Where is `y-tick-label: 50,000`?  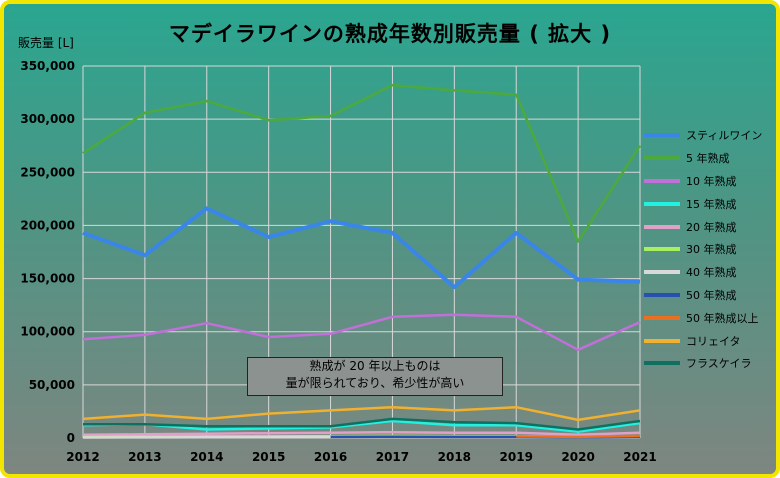 y-tick-label: 50,000 is located at coordinates (52, 385).